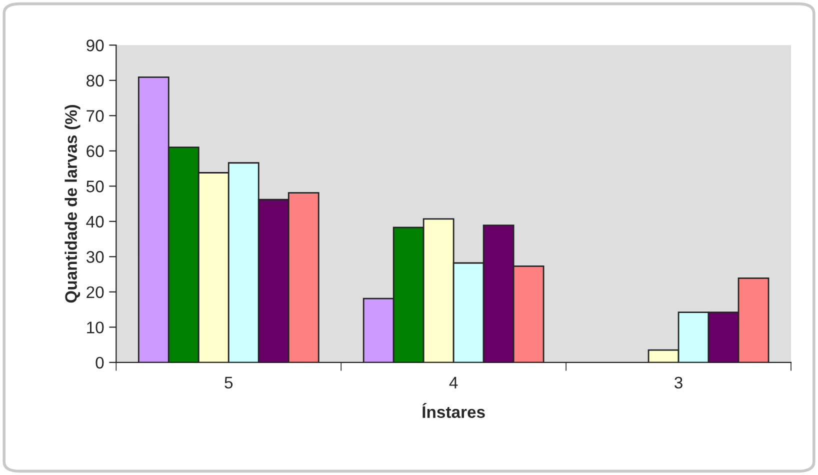 The height and width of the screenshot is (475, 818). Describe the element at coordinates (95, 116) in the screenshot. I see `y-tick-label: 70` at that location.